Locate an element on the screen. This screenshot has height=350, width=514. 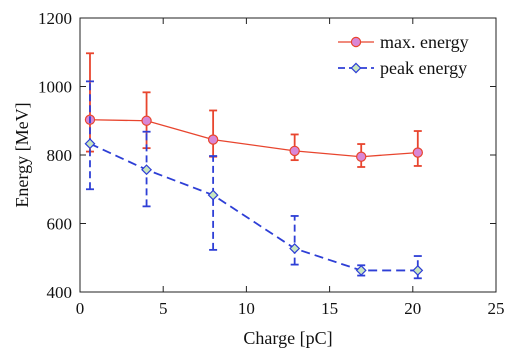
x-tick-label: 0 is located at coordinates (80, 308).